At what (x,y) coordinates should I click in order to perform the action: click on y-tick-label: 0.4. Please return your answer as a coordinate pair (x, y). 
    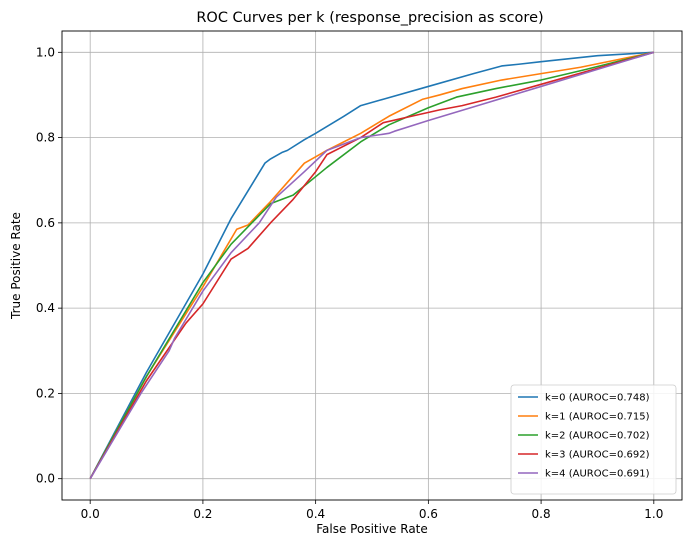
    Looking at the image, I should click on (45, 308).